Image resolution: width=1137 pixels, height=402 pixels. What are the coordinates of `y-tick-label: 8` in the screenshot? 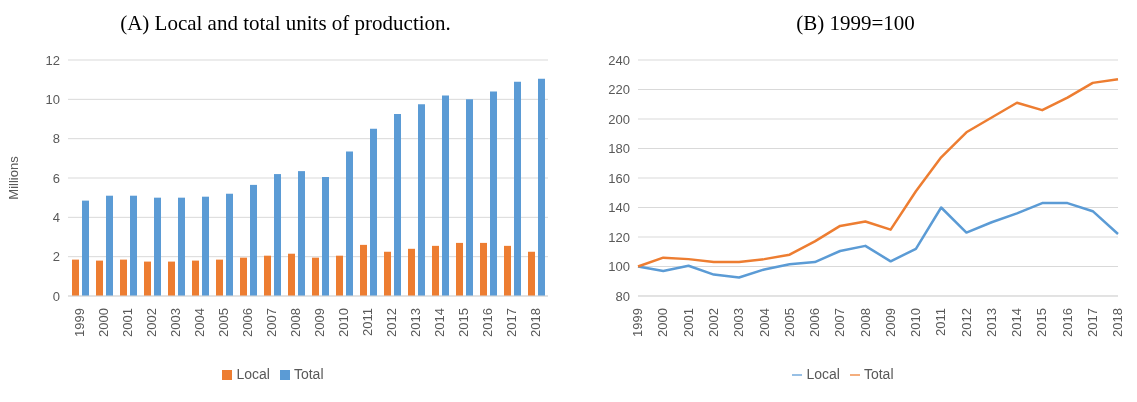 It's located at (56, 139).